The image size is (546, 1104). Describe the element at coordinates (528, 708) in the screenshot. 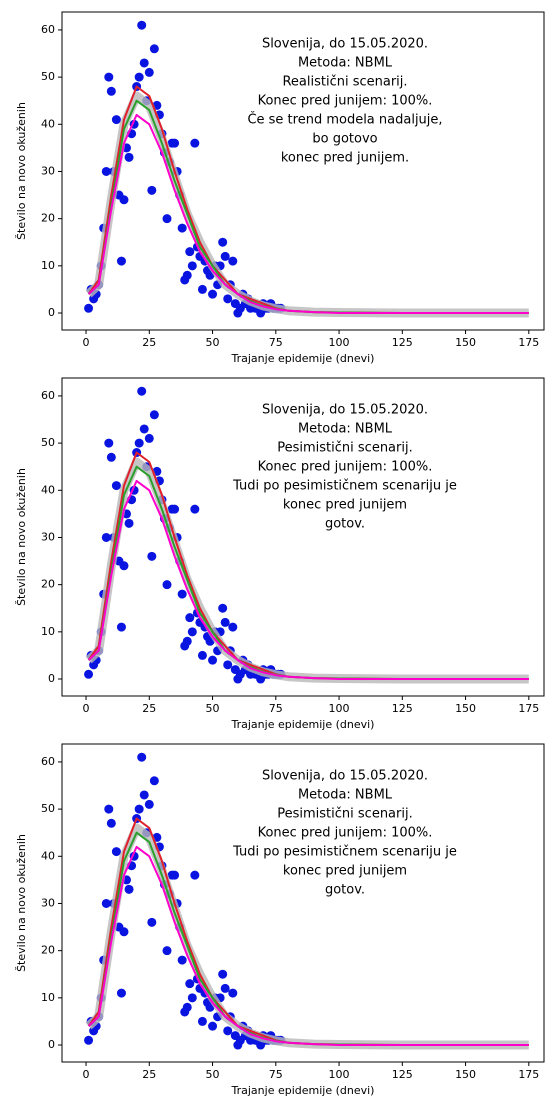

I see `x-tick-label: 175` at that location.